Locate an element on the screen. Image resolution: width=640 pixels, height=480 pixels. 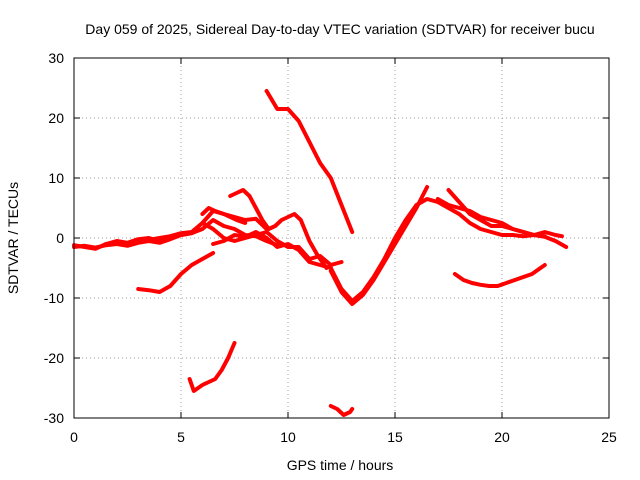
x-tick-label: 15 is located at coordinates (395, 437).